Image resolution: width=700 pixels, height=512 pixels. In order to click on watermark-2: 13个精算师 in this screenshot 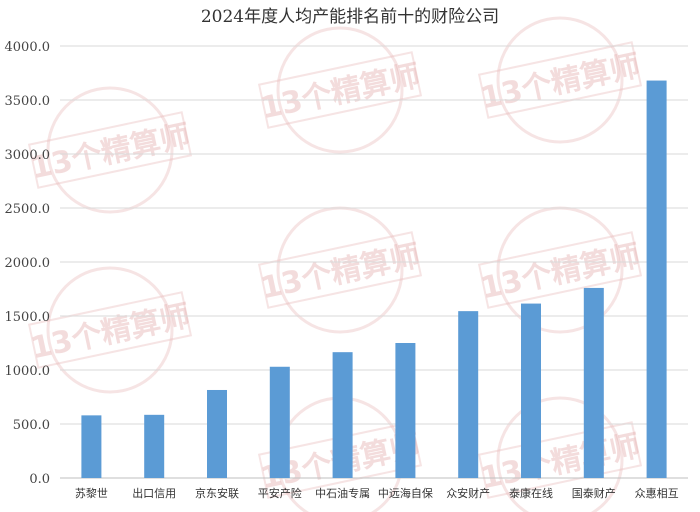, I will do `click(560, 80)`.